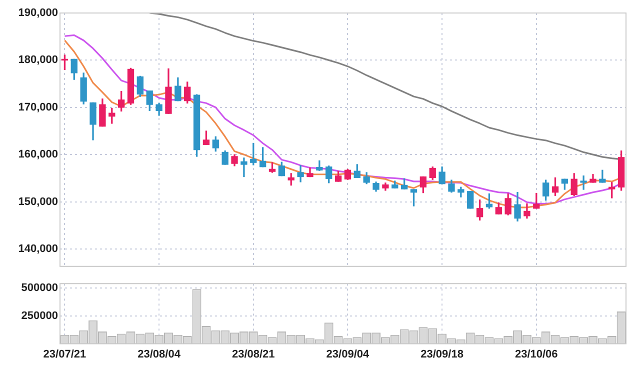 This screenshot has width=634, height=369. I want to click on y-tick-label: 160,000, so click(38, 154).